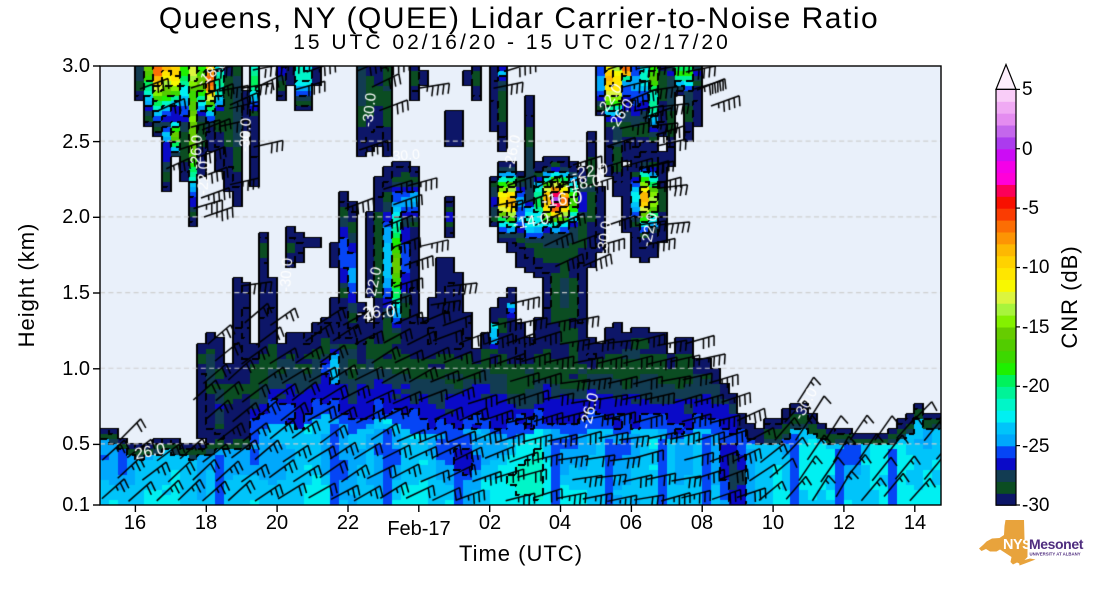 The image size is (1093, 600). Describe the element at coordinates (1017, 545) in the screenshot. I see `svg-text: NYS` at that location.